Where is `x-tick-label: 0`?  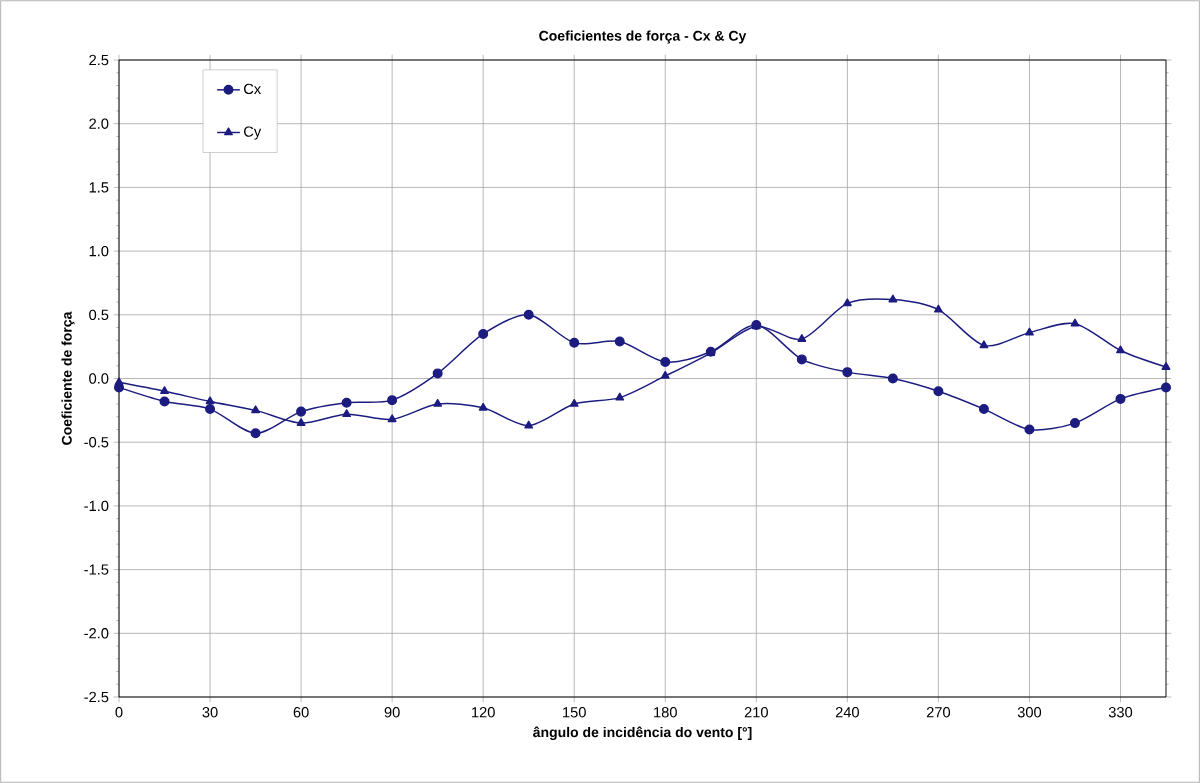 x-tick-label: 0 is located at coordinates (119, 712).